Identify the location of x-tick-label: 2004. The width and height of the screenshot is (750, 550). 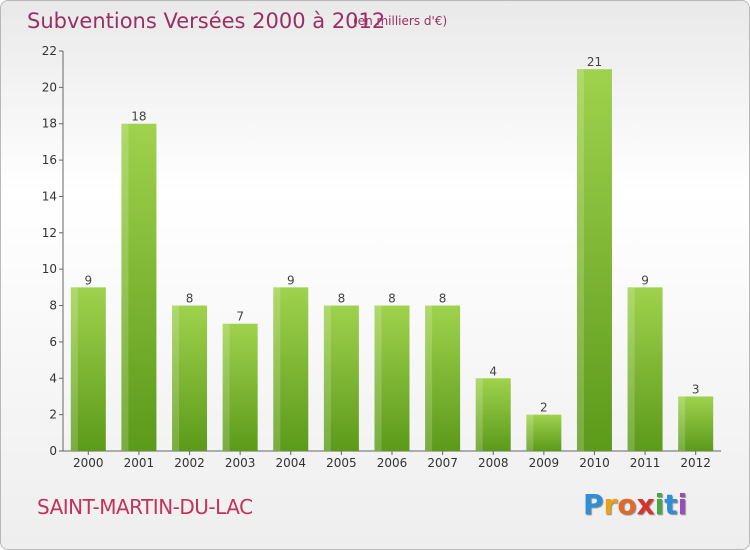
(290, 463).